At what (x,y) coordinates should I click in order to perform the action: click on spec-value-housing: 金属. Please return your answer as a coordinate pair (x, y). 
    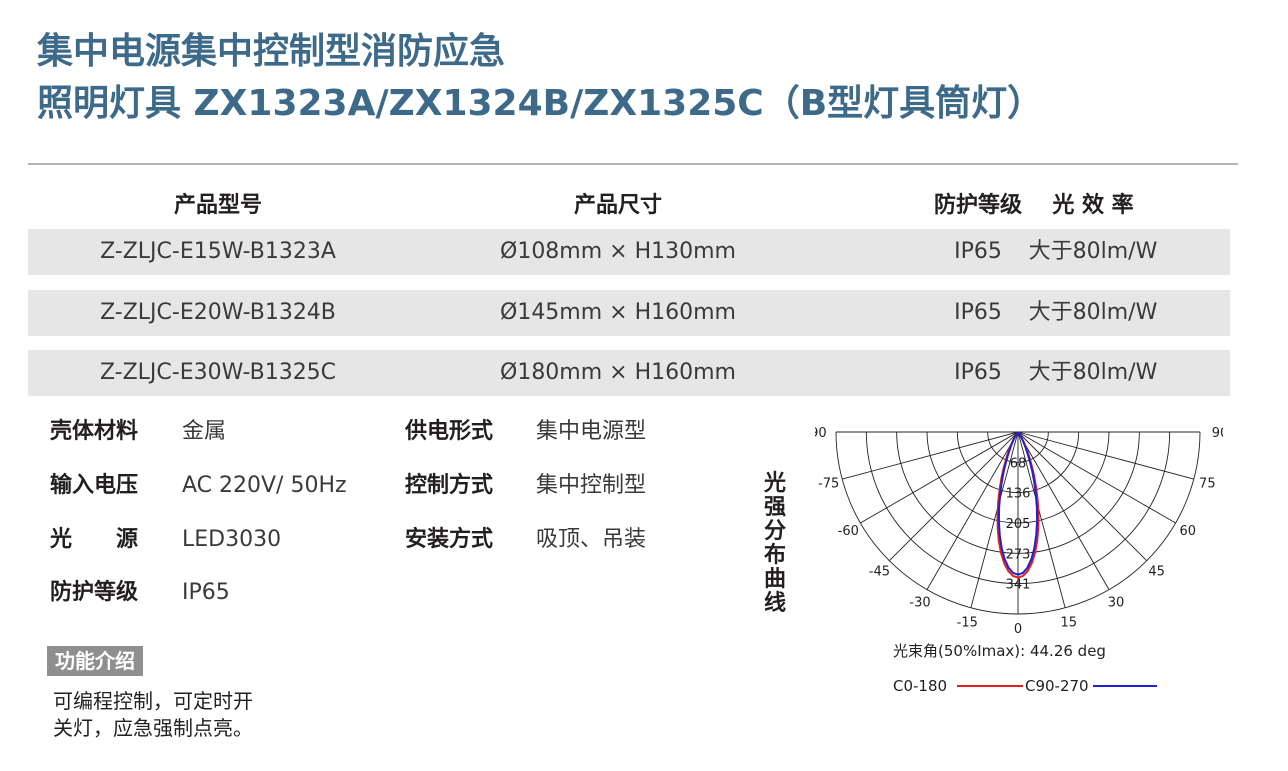
    Looking at the image, I should click on (204, 431).